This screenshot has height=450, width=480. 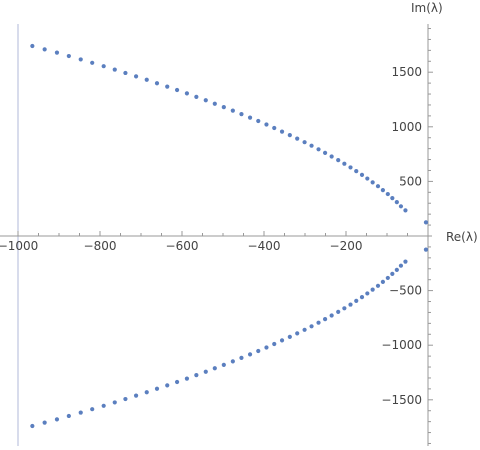 What do you see at coordinates (19, 246) in the screenshot?
I see `x-tick-label: −1000` at bounding box center [19, 246].